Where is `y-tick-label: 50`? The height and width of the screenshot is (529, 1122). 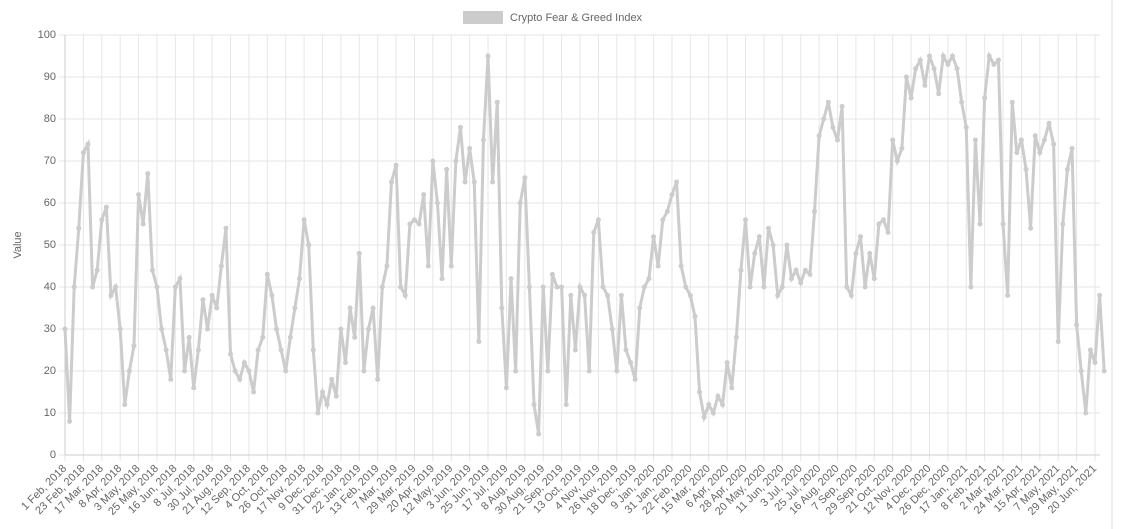 y-tick-label: 50 is located at coordinates (50, 245).